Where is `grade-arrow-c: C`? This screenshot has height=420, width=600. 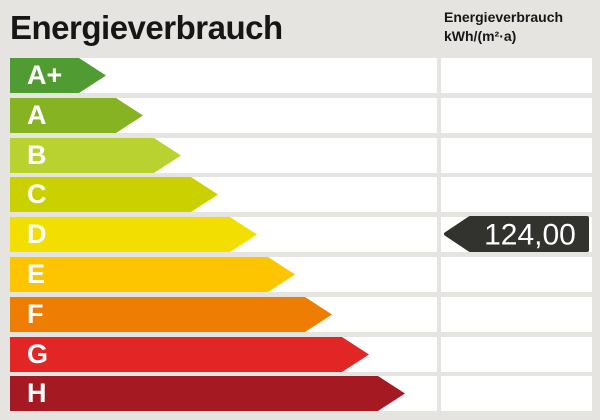
grade-arrow-c: C is located at coordinates (114, 194).